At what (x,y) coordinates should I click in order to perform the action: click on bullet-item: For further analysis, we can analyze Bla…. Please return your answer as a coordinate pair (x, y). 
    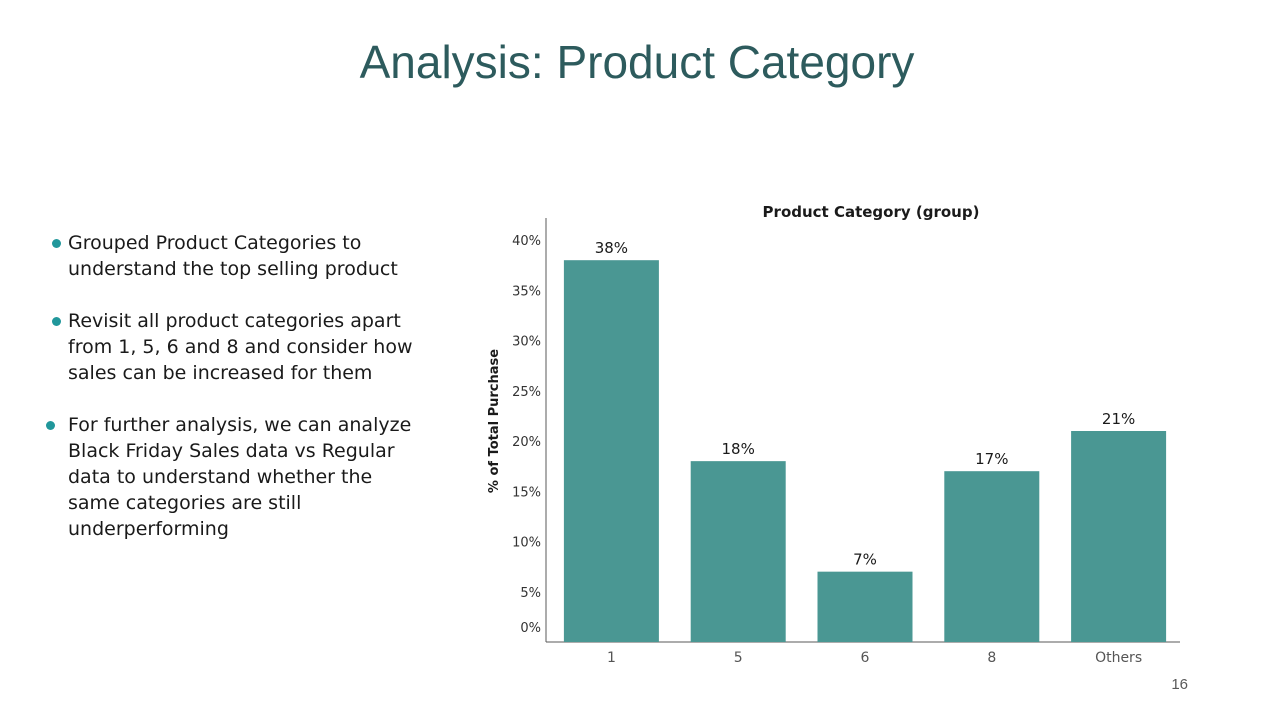
    Looking at the image, I should click on (234, 477).